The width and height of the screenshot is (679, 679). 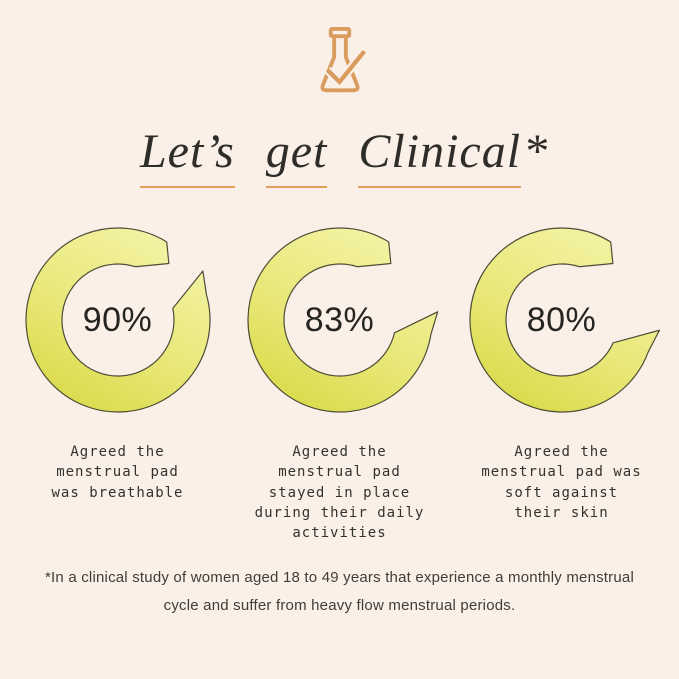 I want to click on percent-label-3: 80%, so click(x=561, y=319).